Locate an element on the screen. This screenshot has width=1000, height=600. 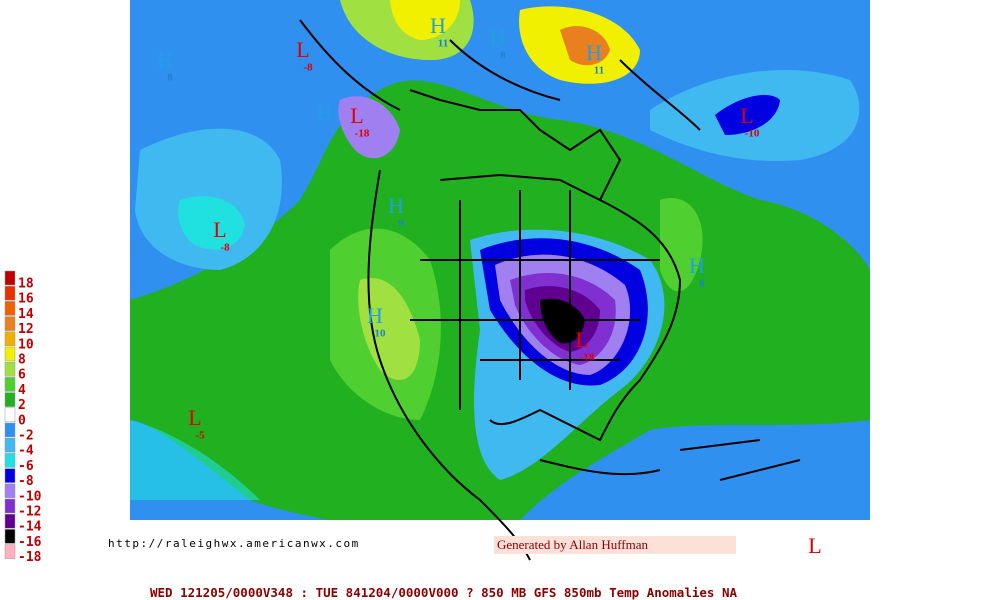
legend-label: -8 is located at coordinates (26, 481).